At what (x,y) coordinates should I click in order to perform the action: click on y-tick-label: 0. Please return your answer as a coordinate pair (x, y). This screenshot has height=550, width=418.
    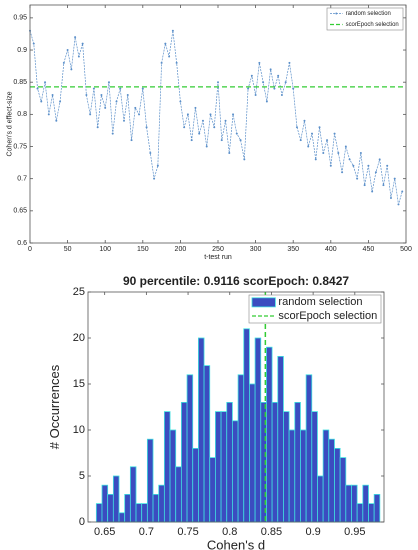
    Looking at the image, I should click on (82, 522).